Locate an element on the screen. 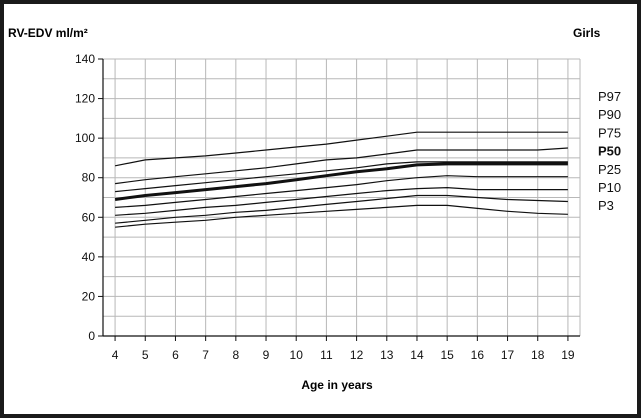 The height and width of the screenshot is (418, 641). series-line-p75 is located at coordinates (341, 177).